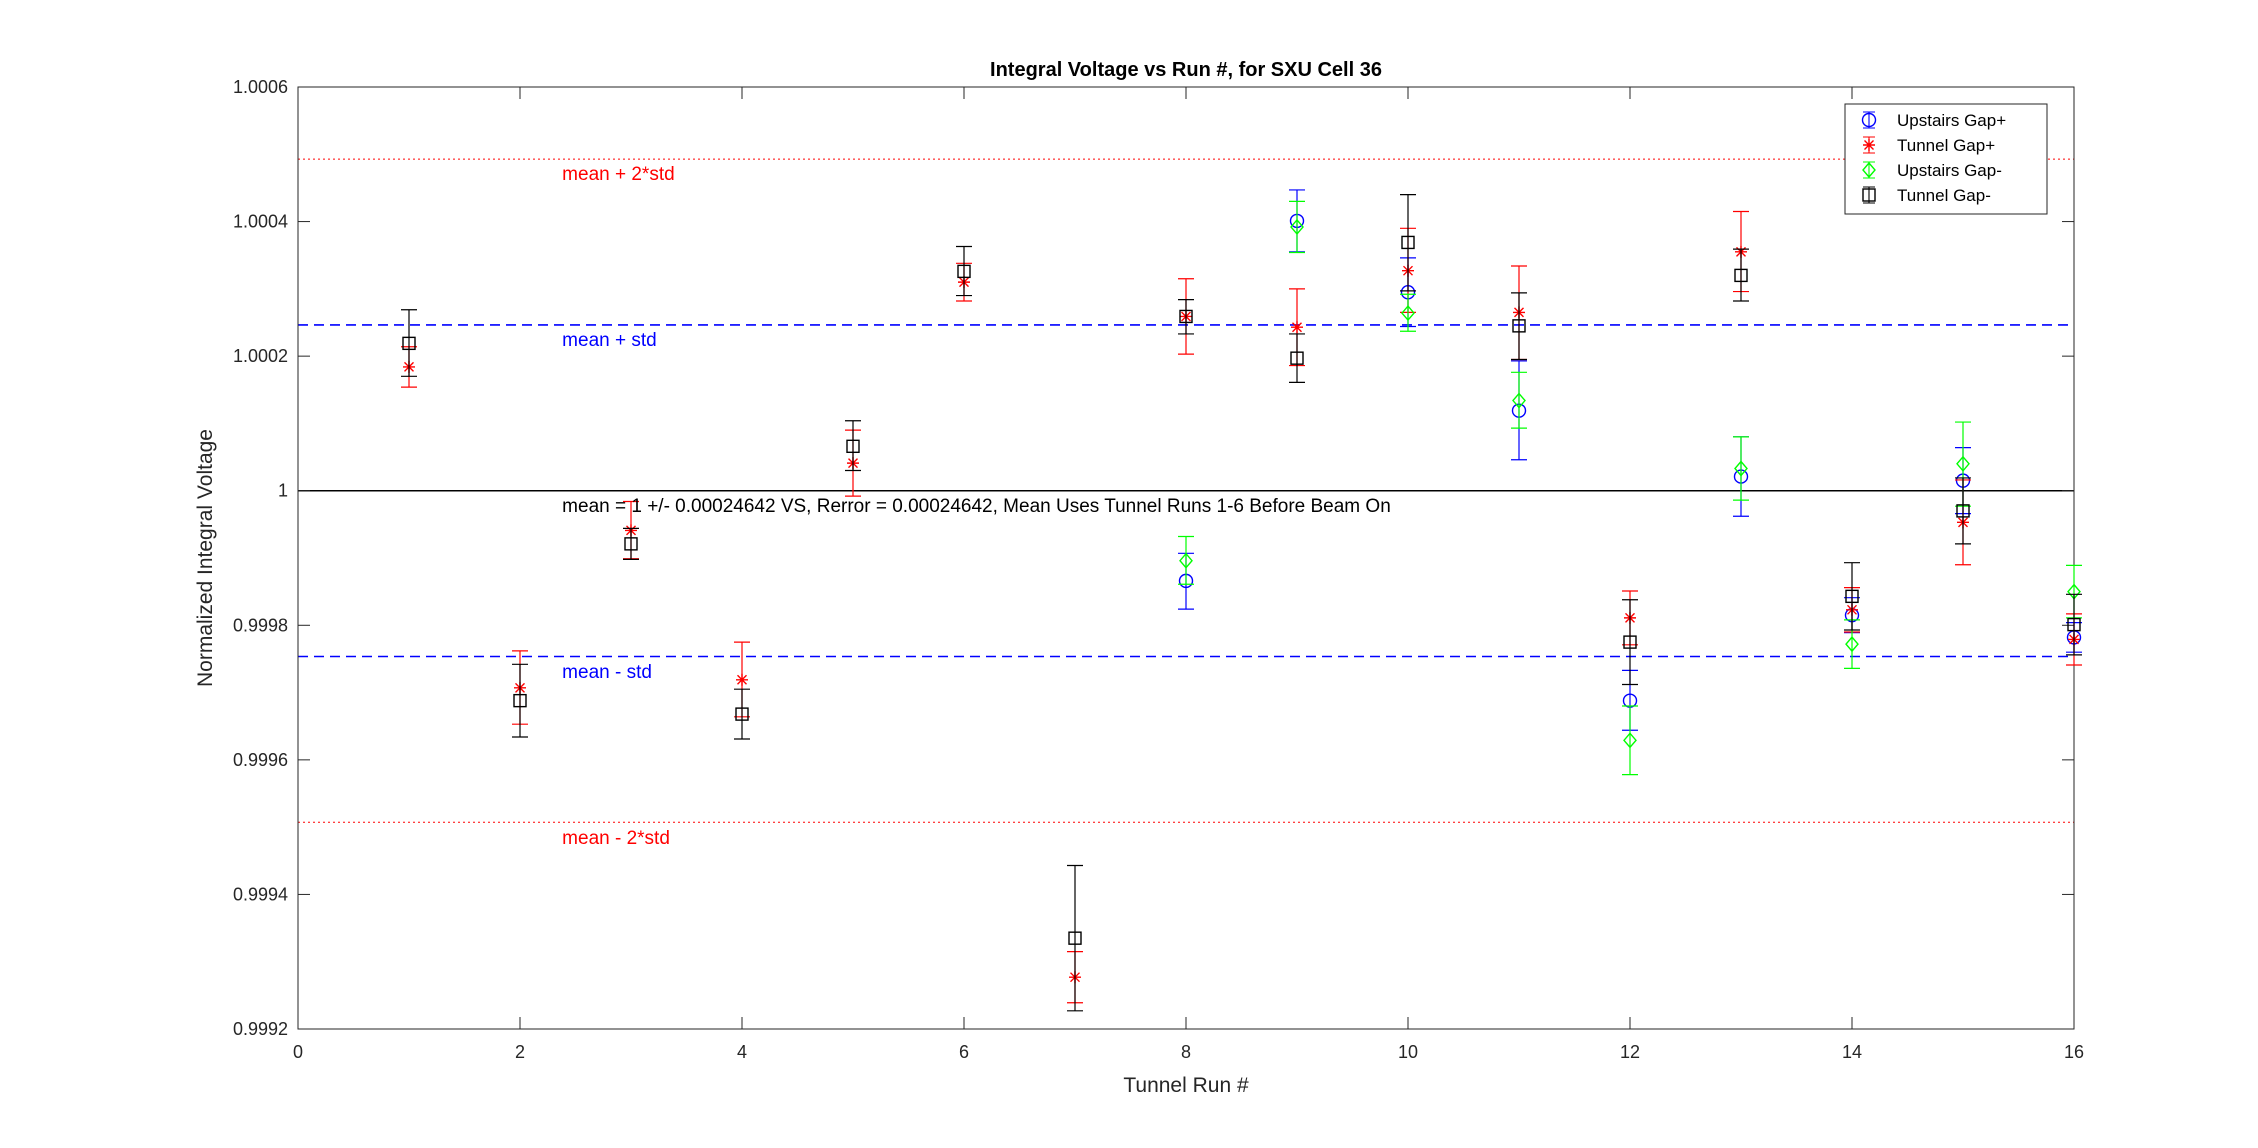 The image size is (2258, 1148). What do you see at coordinates (260, 222) in the screenshot?
I see `y-tick-label: 1.0004` at bounding box center [260, 222].